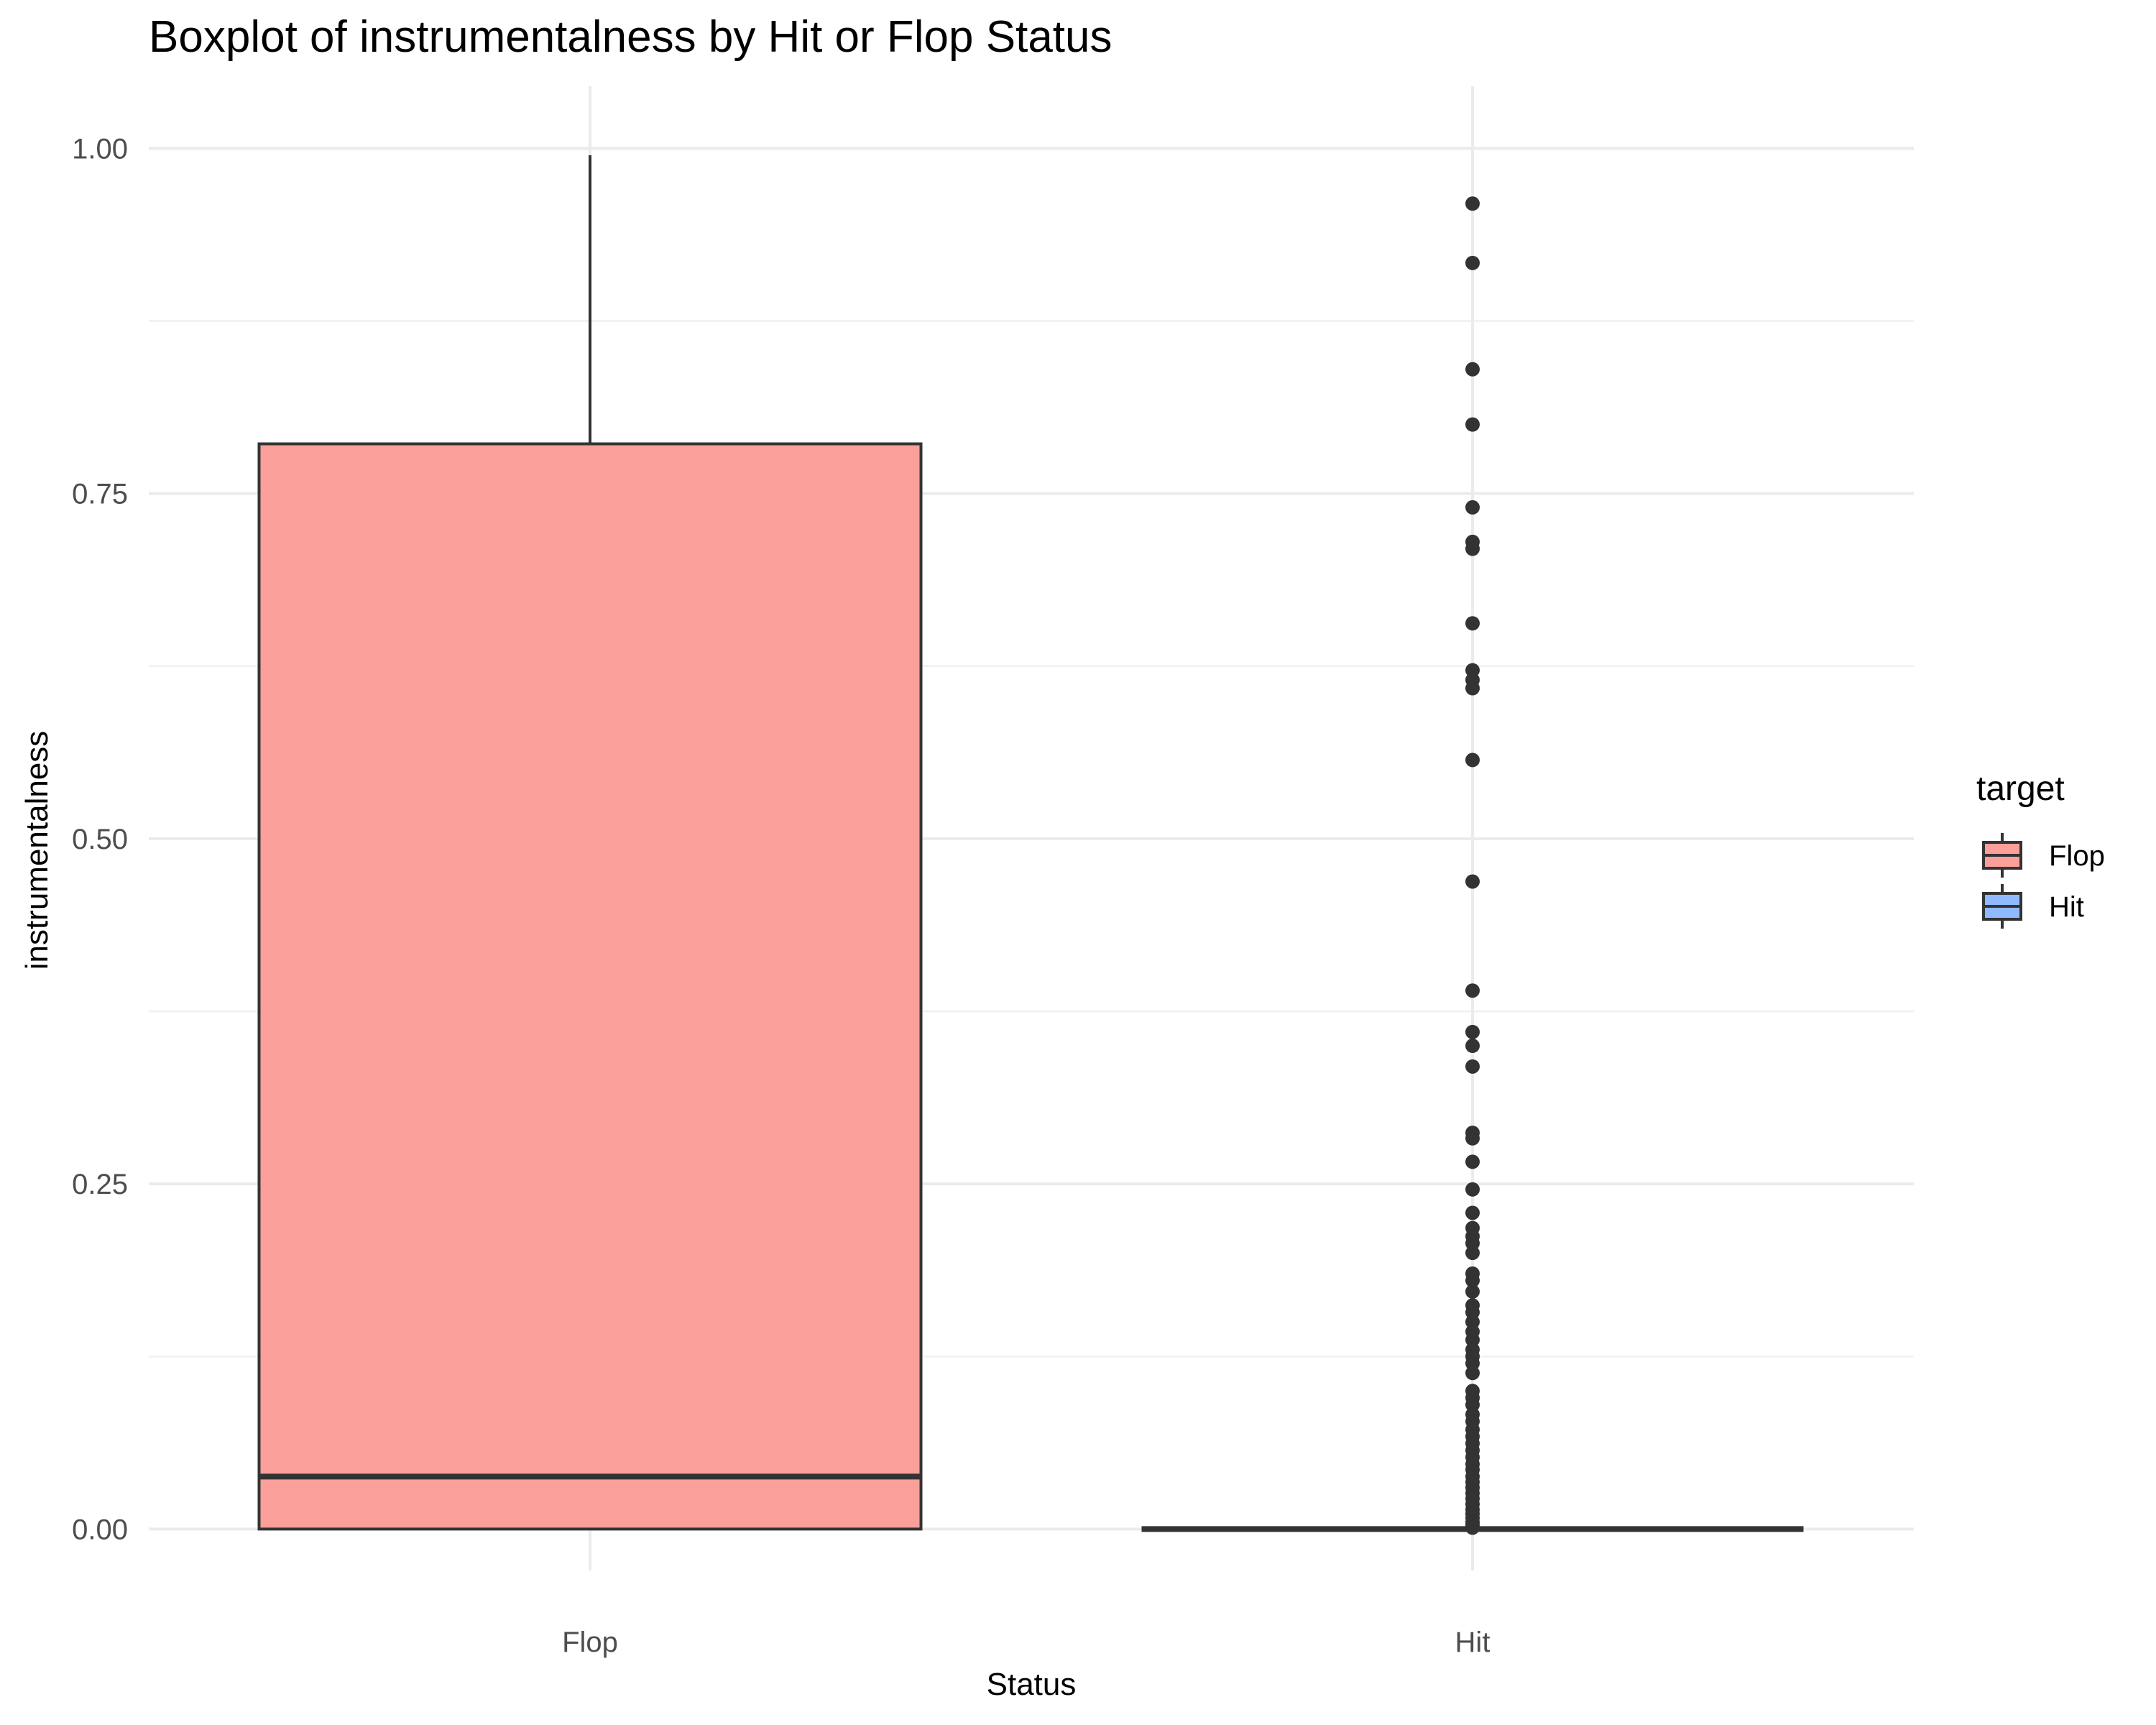  Describe the element at coordinates (2020, 789) in the screenshot. I see `legend-title: target` at that location.